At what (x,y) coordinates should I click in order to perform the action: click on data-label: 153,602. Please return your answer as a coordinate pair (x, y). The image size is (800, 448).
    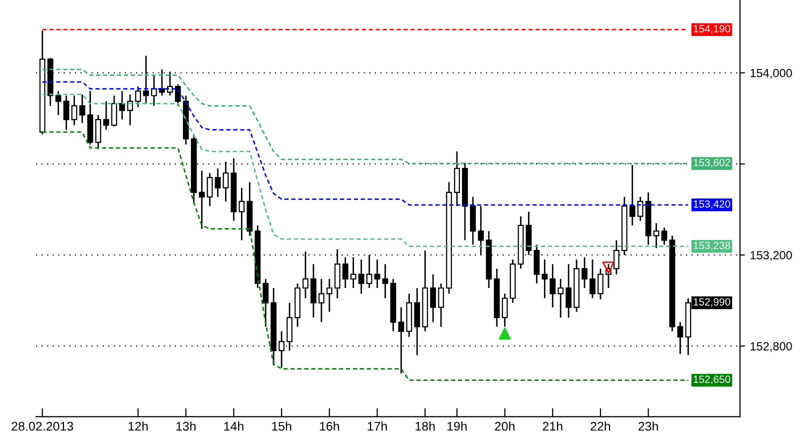
    Looking at the image, I should click on (712, 163).